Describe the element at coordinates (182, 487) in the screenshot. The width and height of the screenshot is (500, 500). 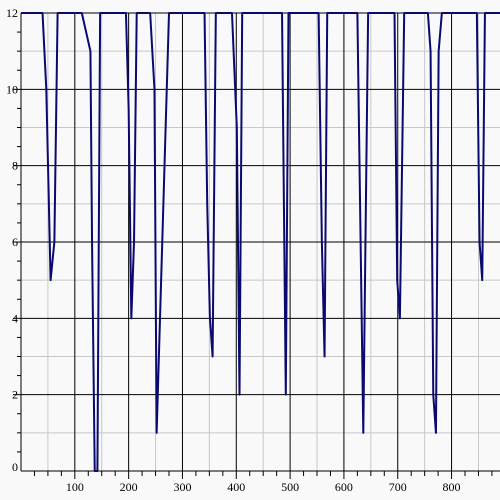
I see `x-tick-label: 300` at that location.